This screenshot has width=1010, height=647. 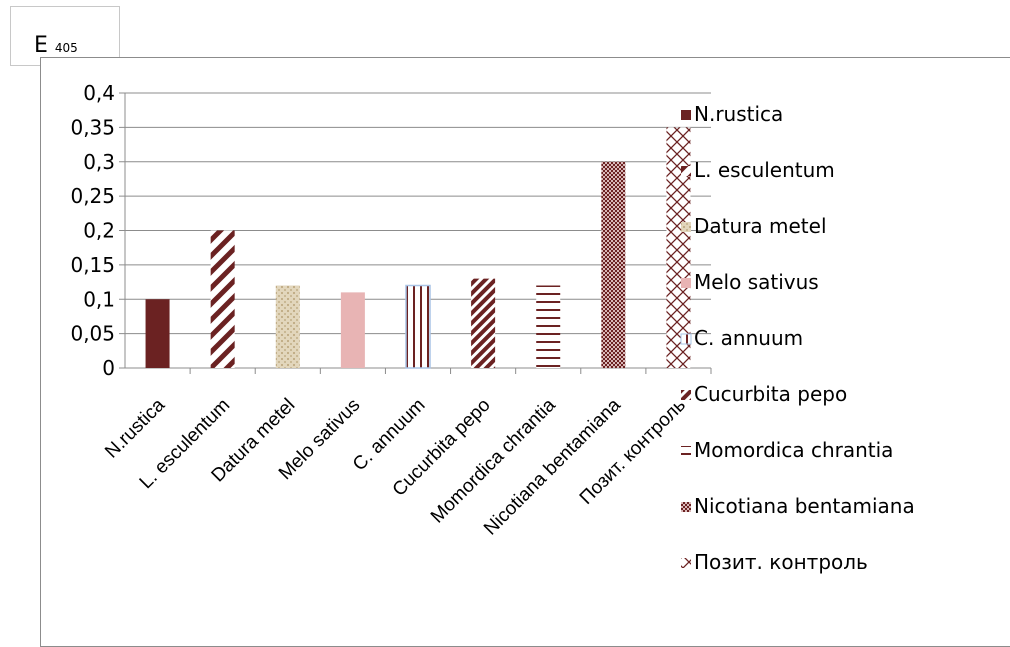 I want to click on y-tick-label: 0,1, so click(x=99, y=299).